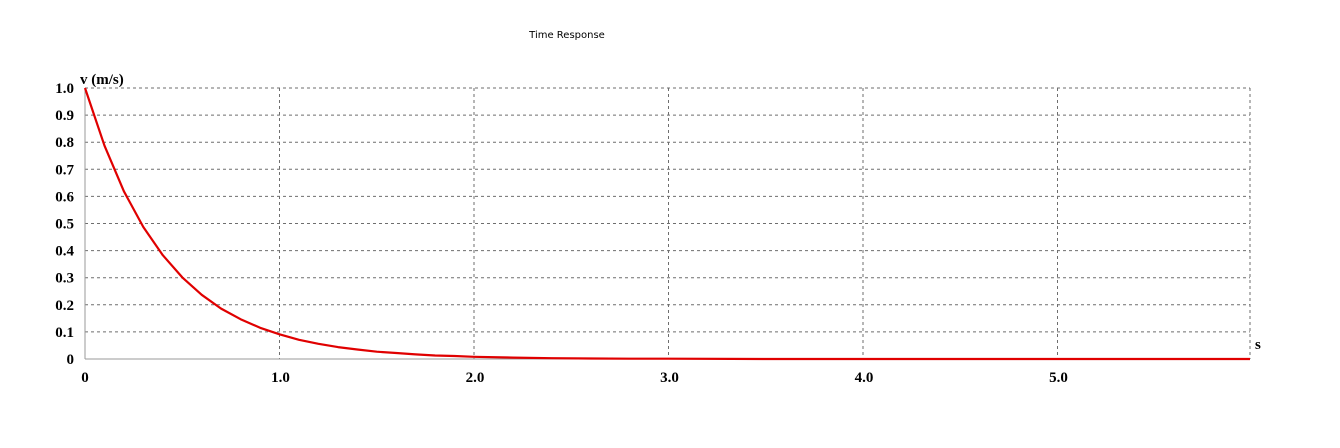 The width and height of the screenshot is (1340, 448). What do you see at coordinates (64, 306) in the screenshot?
I see `y-tick-label: 0.2` at bounding box center [64, 306].